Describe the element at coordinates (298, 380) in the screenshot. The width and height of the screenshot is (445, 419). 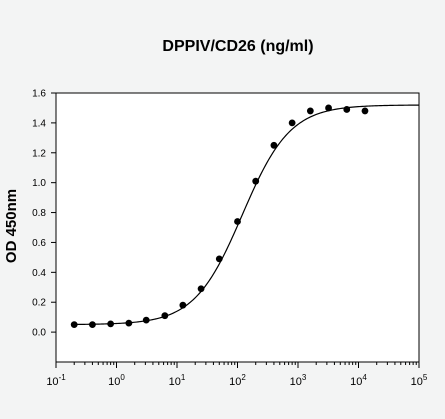
I see `x-tick-label: 10³` at that location.